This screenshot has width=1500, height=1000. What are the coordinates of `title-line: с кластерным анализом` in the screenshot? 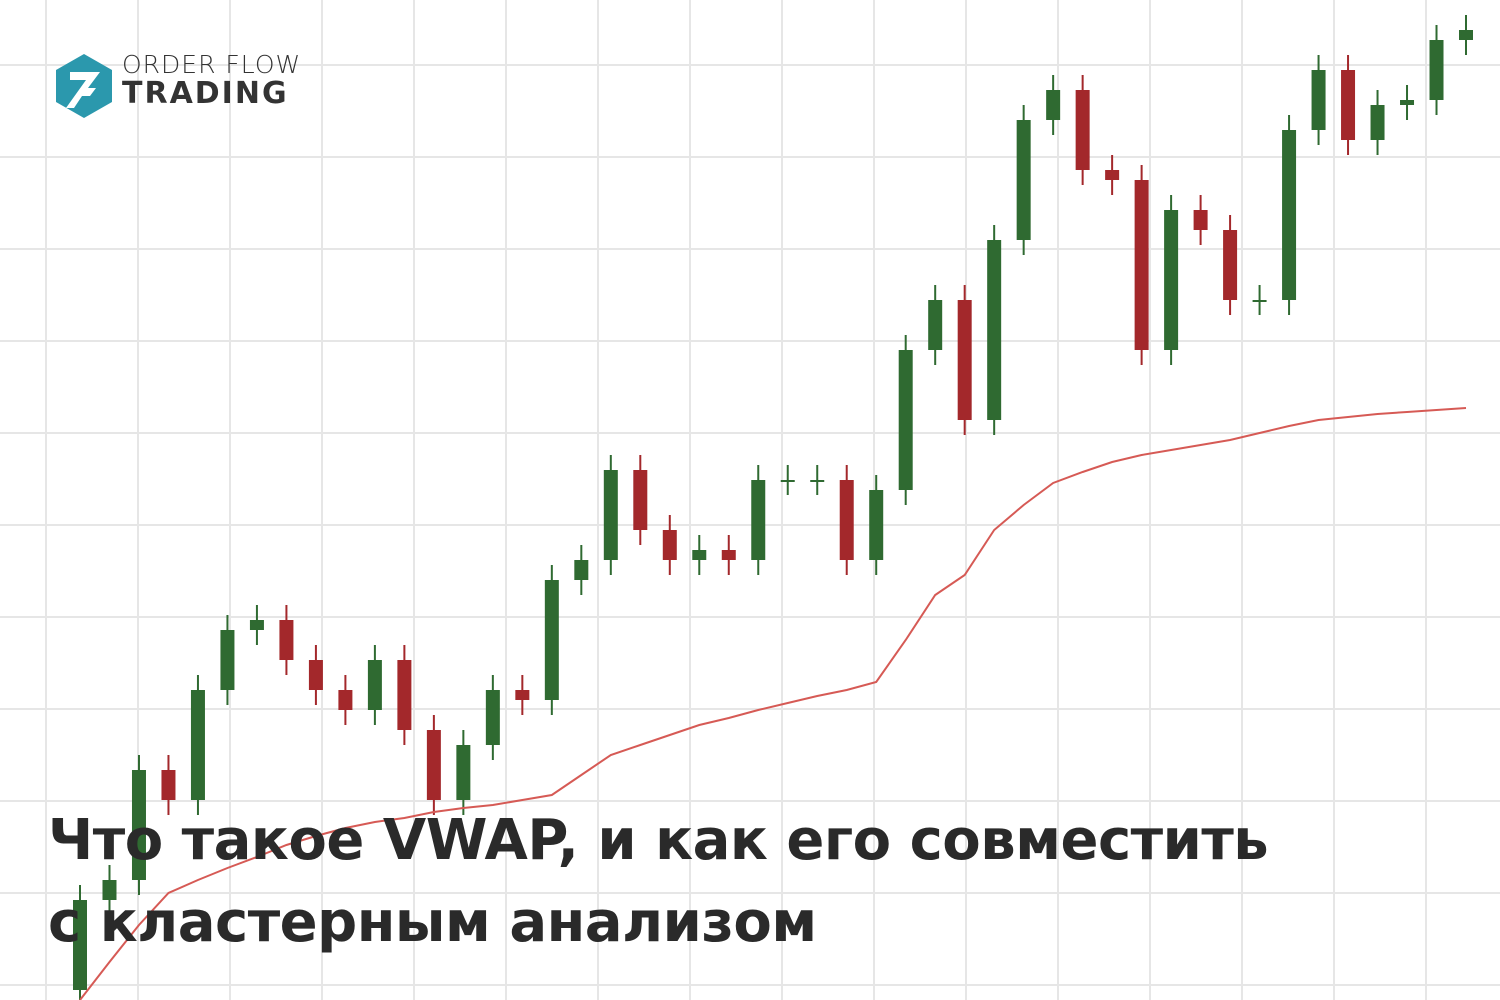 It's located at (432, 922).